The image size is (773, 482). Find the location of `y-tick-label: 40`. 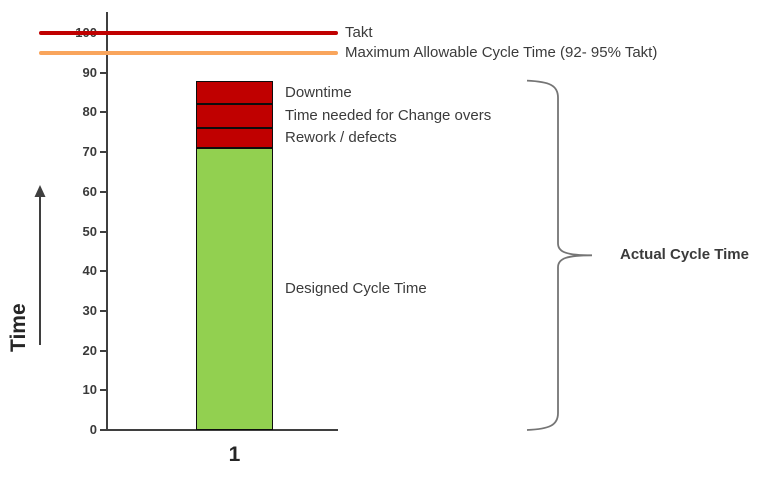

y-tick-label: 40 is located at coordinates (89, 271).